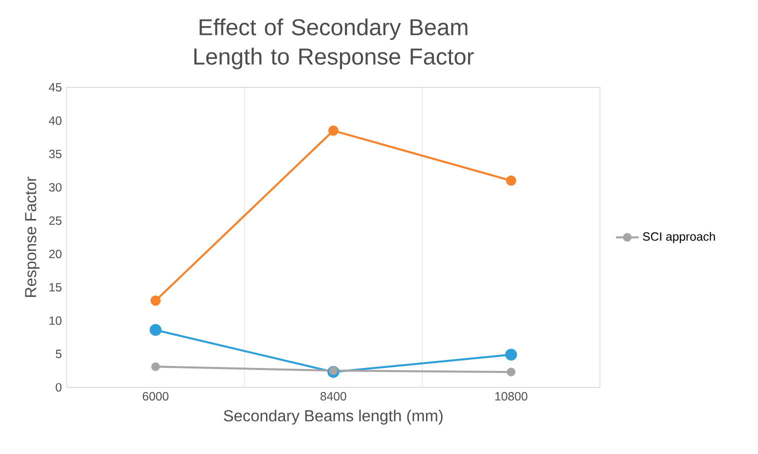 The image size is (758, 454). What do you see at coordinates (155, 396) in the screenshot?
I see `x-tick-label: 6000` at bounding box center [155, 396].